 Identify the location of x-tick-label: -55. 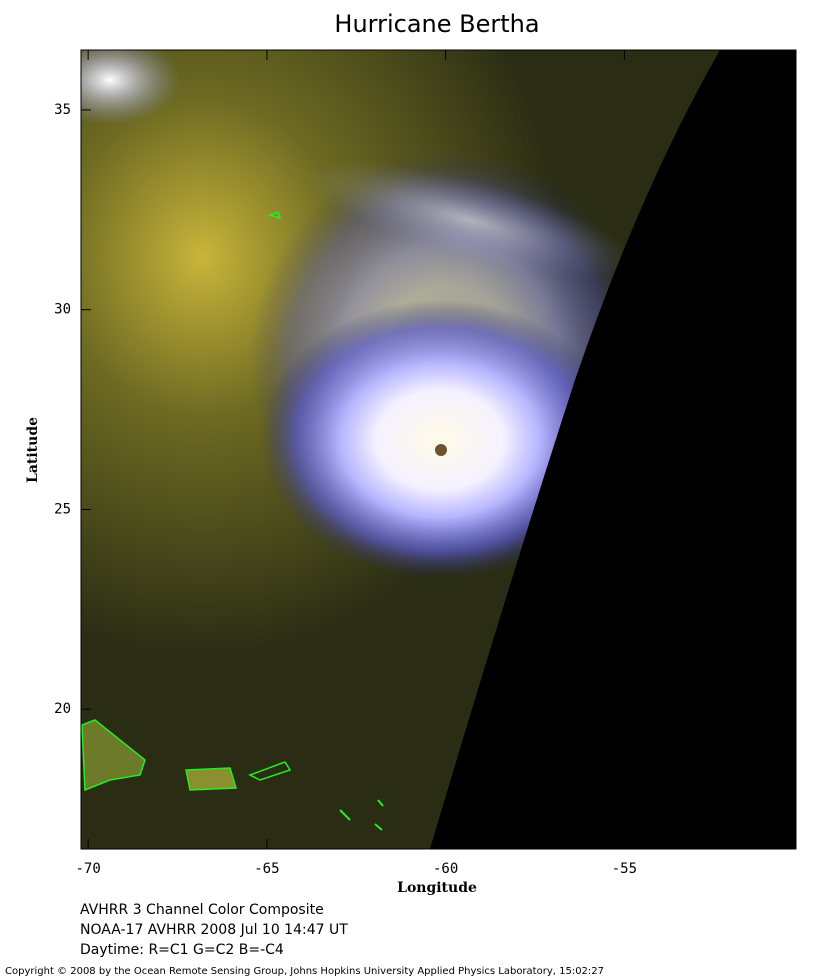
(624, 869).